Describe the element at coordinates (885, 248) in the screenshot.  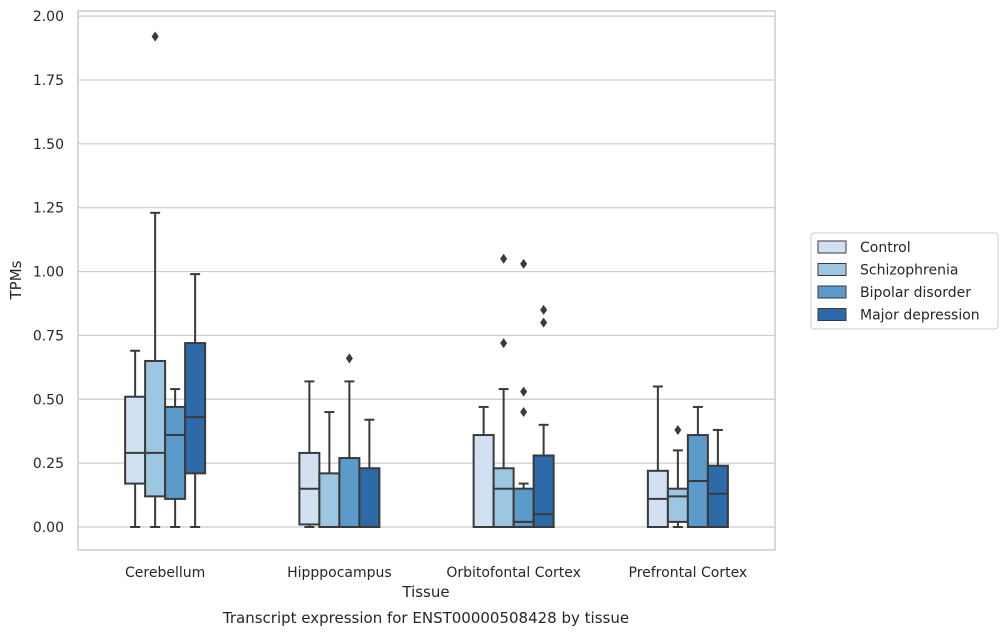
I see `legend-label: Control` at that location.